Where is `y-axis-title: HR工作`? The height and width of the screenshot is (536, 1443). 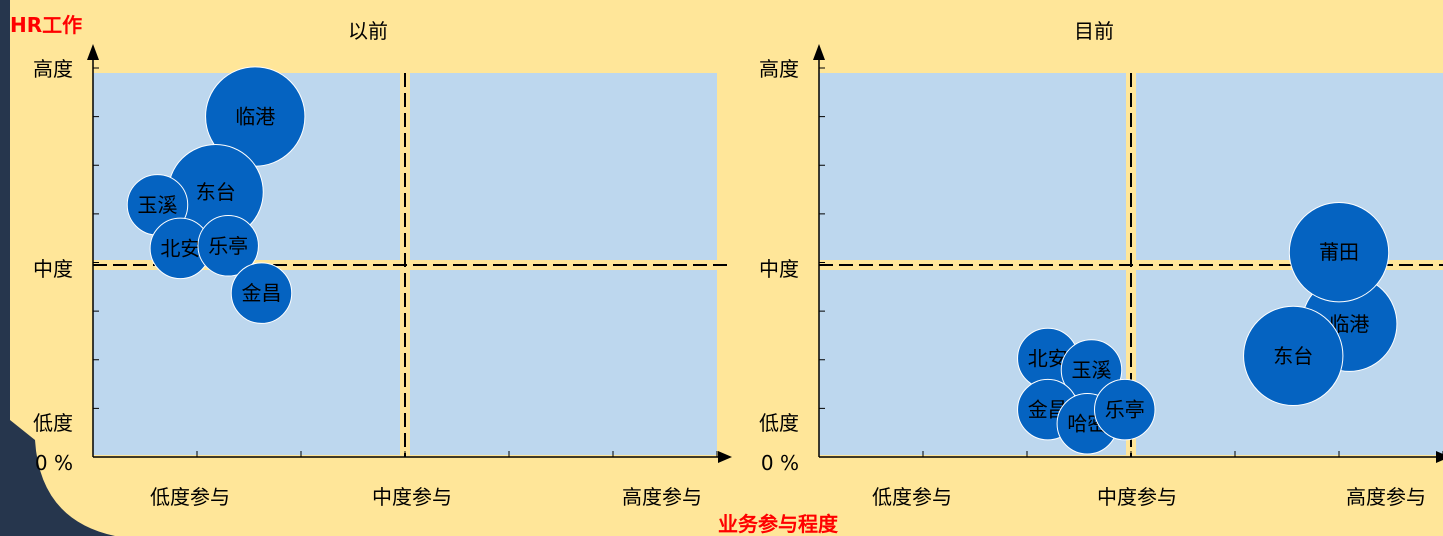 y-axis-title: HR工作 is located at coordinates (46, 25).